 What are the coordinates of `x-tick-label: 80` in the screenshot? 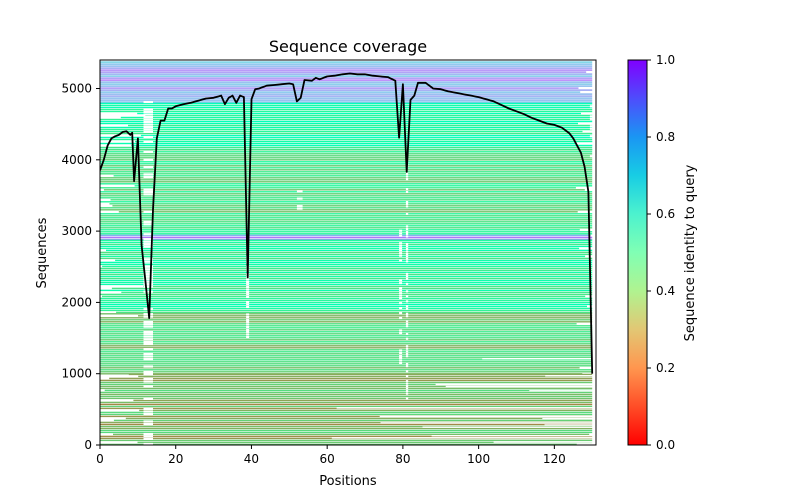 It's located at (402, 459).